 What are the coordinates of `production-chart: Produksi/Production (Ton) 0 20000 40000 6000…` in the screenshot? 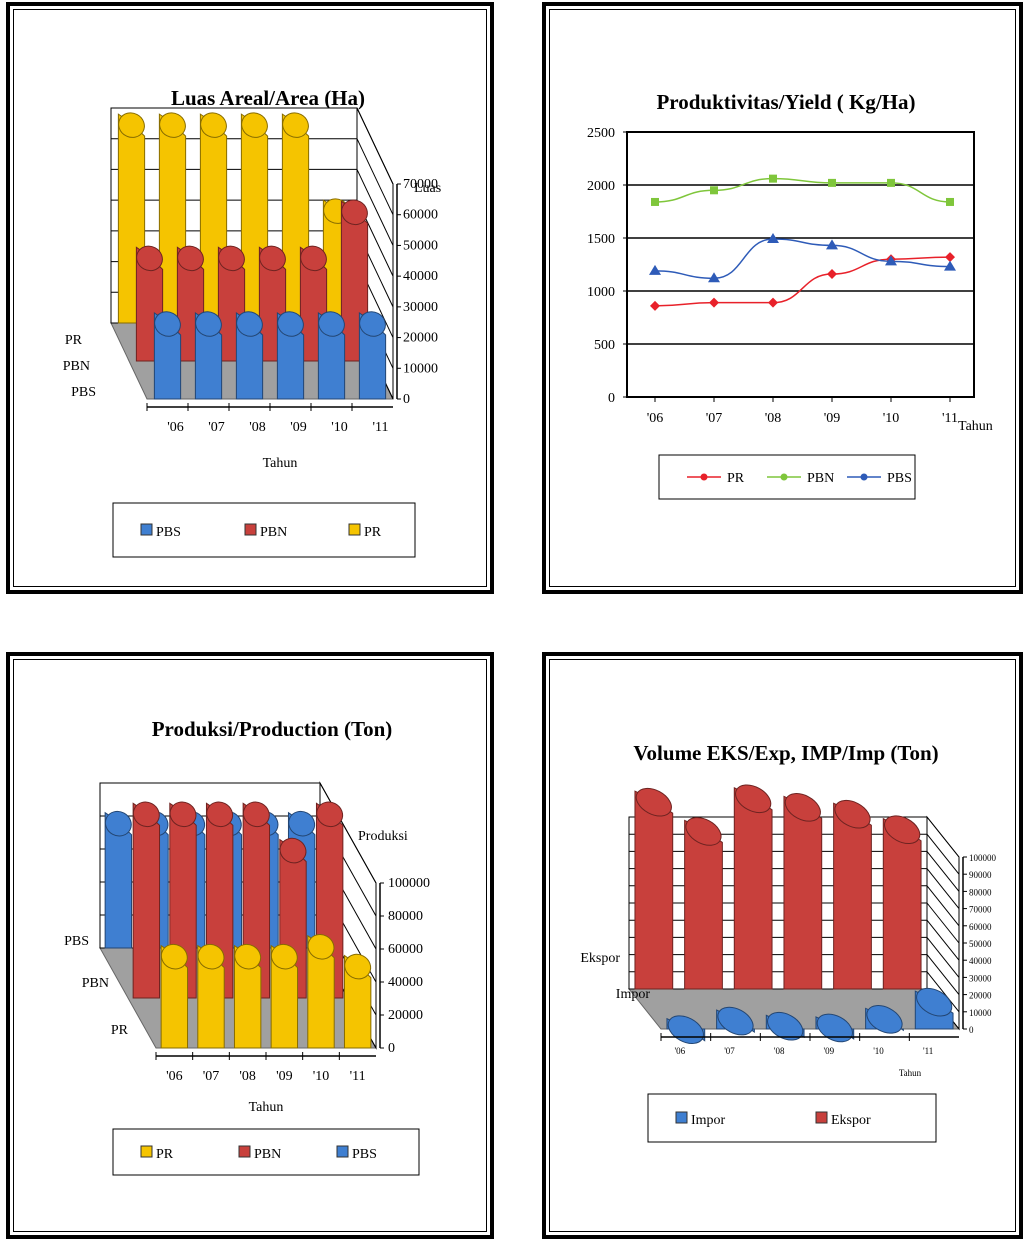 It's located at (247, 946).